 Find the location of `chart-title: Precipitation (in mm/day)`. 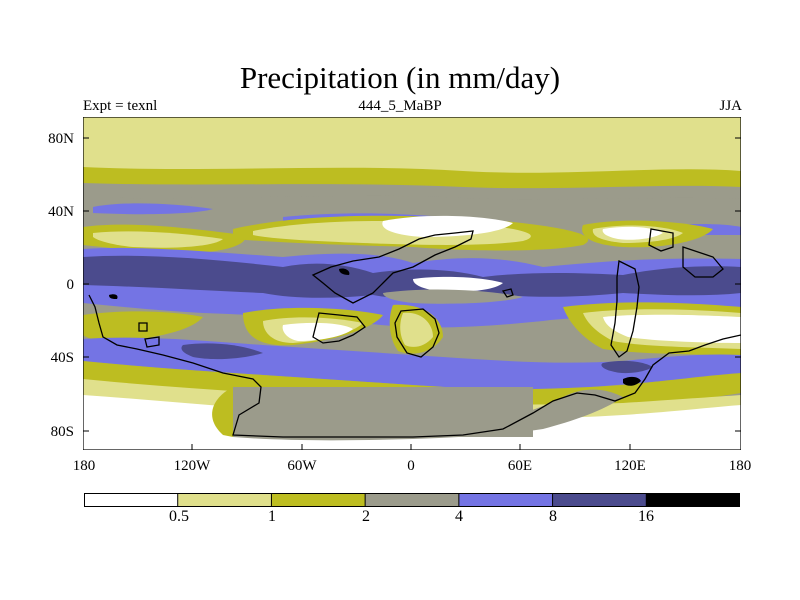

chart-title: Precipitation (in mm/day) is located at coordinates (400, 77).